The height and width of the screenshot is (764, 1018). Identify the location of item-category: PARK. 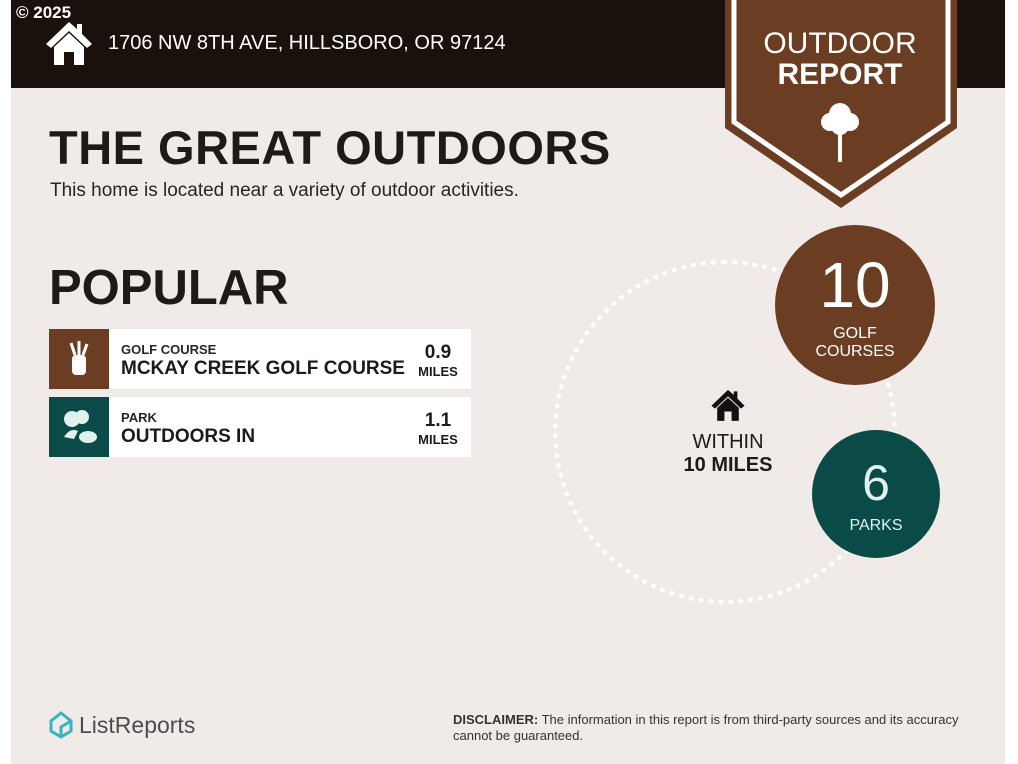
(139, 417).